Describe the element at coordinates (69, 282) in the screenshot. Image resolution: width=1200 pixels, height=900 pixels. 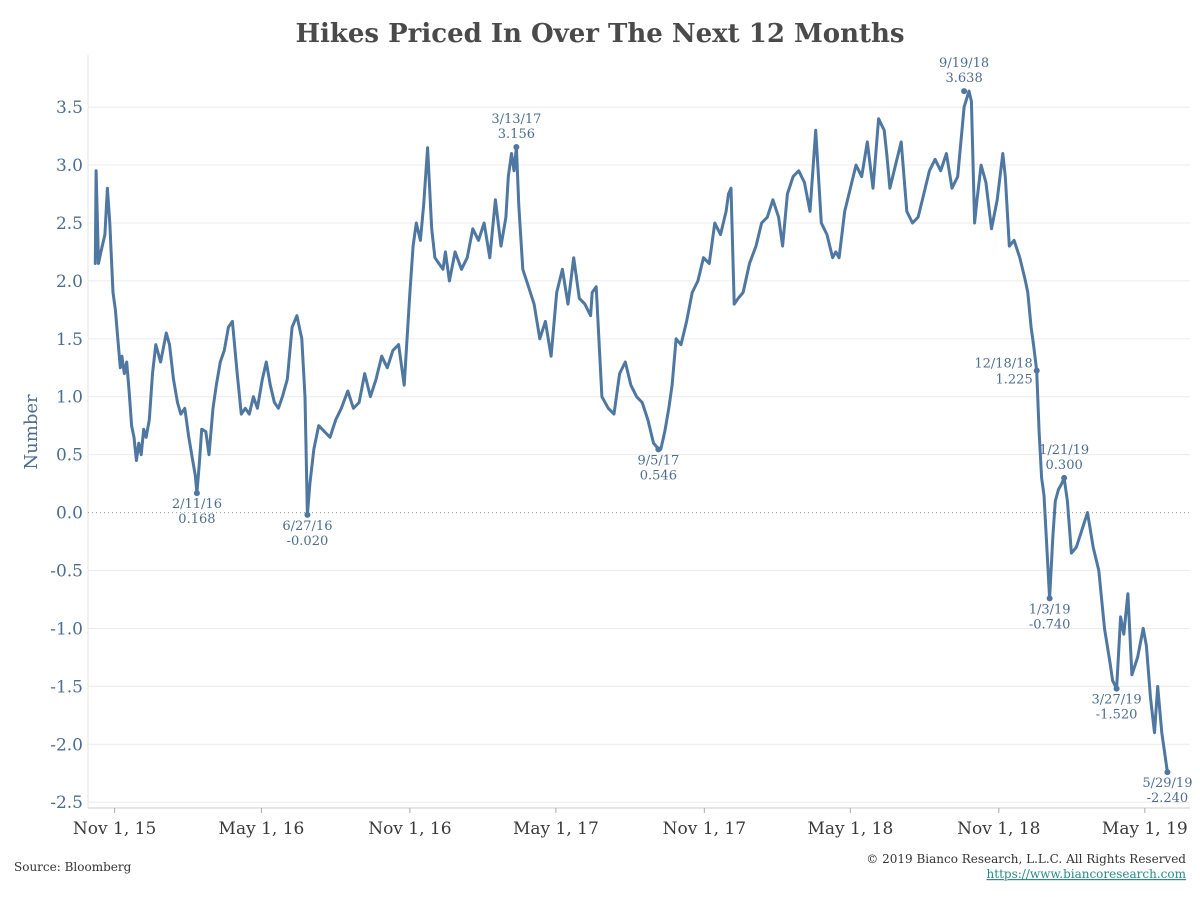
I see `y-tick-label: 2.0` at that location.